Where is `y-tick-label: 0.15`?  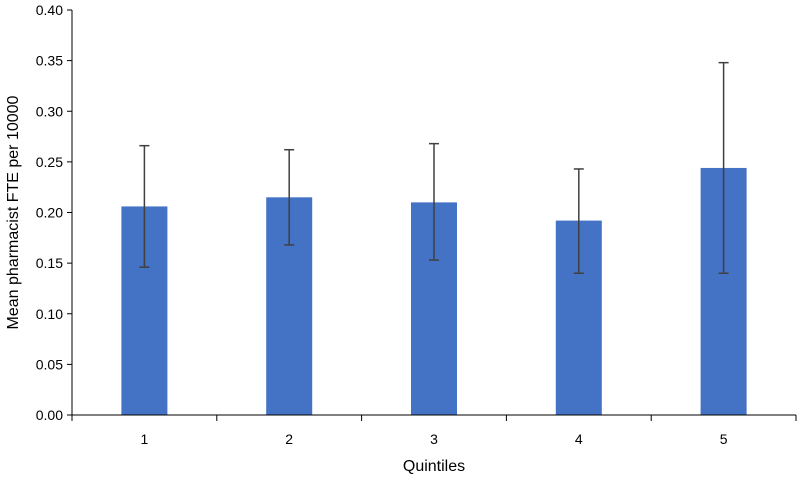
y-tick-label: 0.15 is located at coordinates (49, 263).